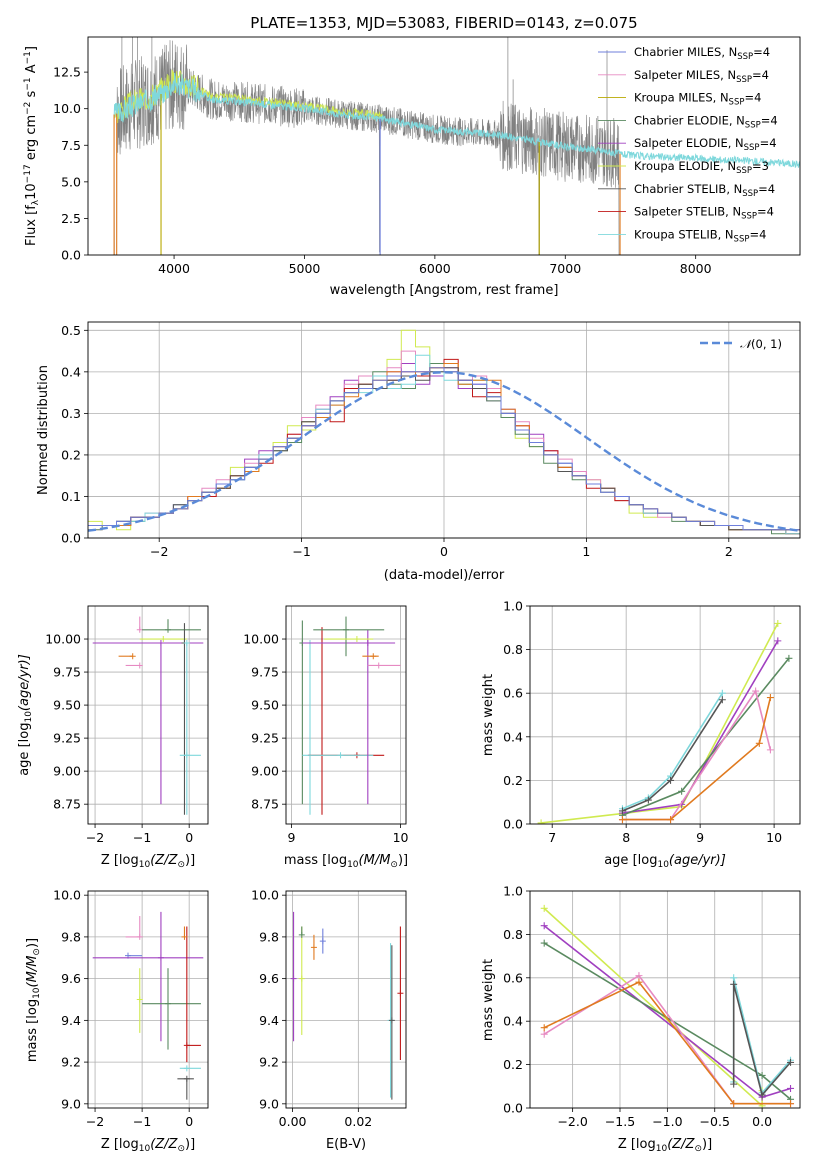 Image resolution: width=819 pixels, height=1170 pixels. I want to click on y-axis-label: mass weight, so click(488, 715).